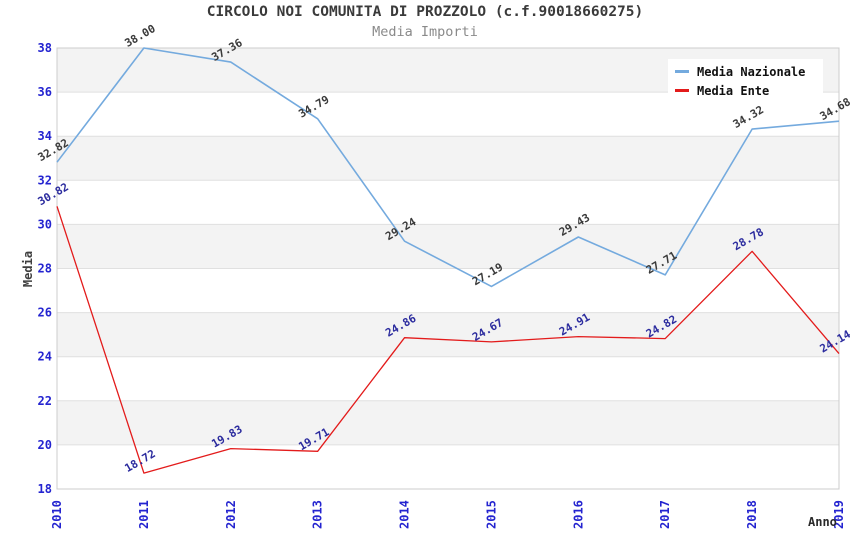 The width and height of the screenshot is (850, 550). I want to click on y-tick-label: 34, so click(45, 136).